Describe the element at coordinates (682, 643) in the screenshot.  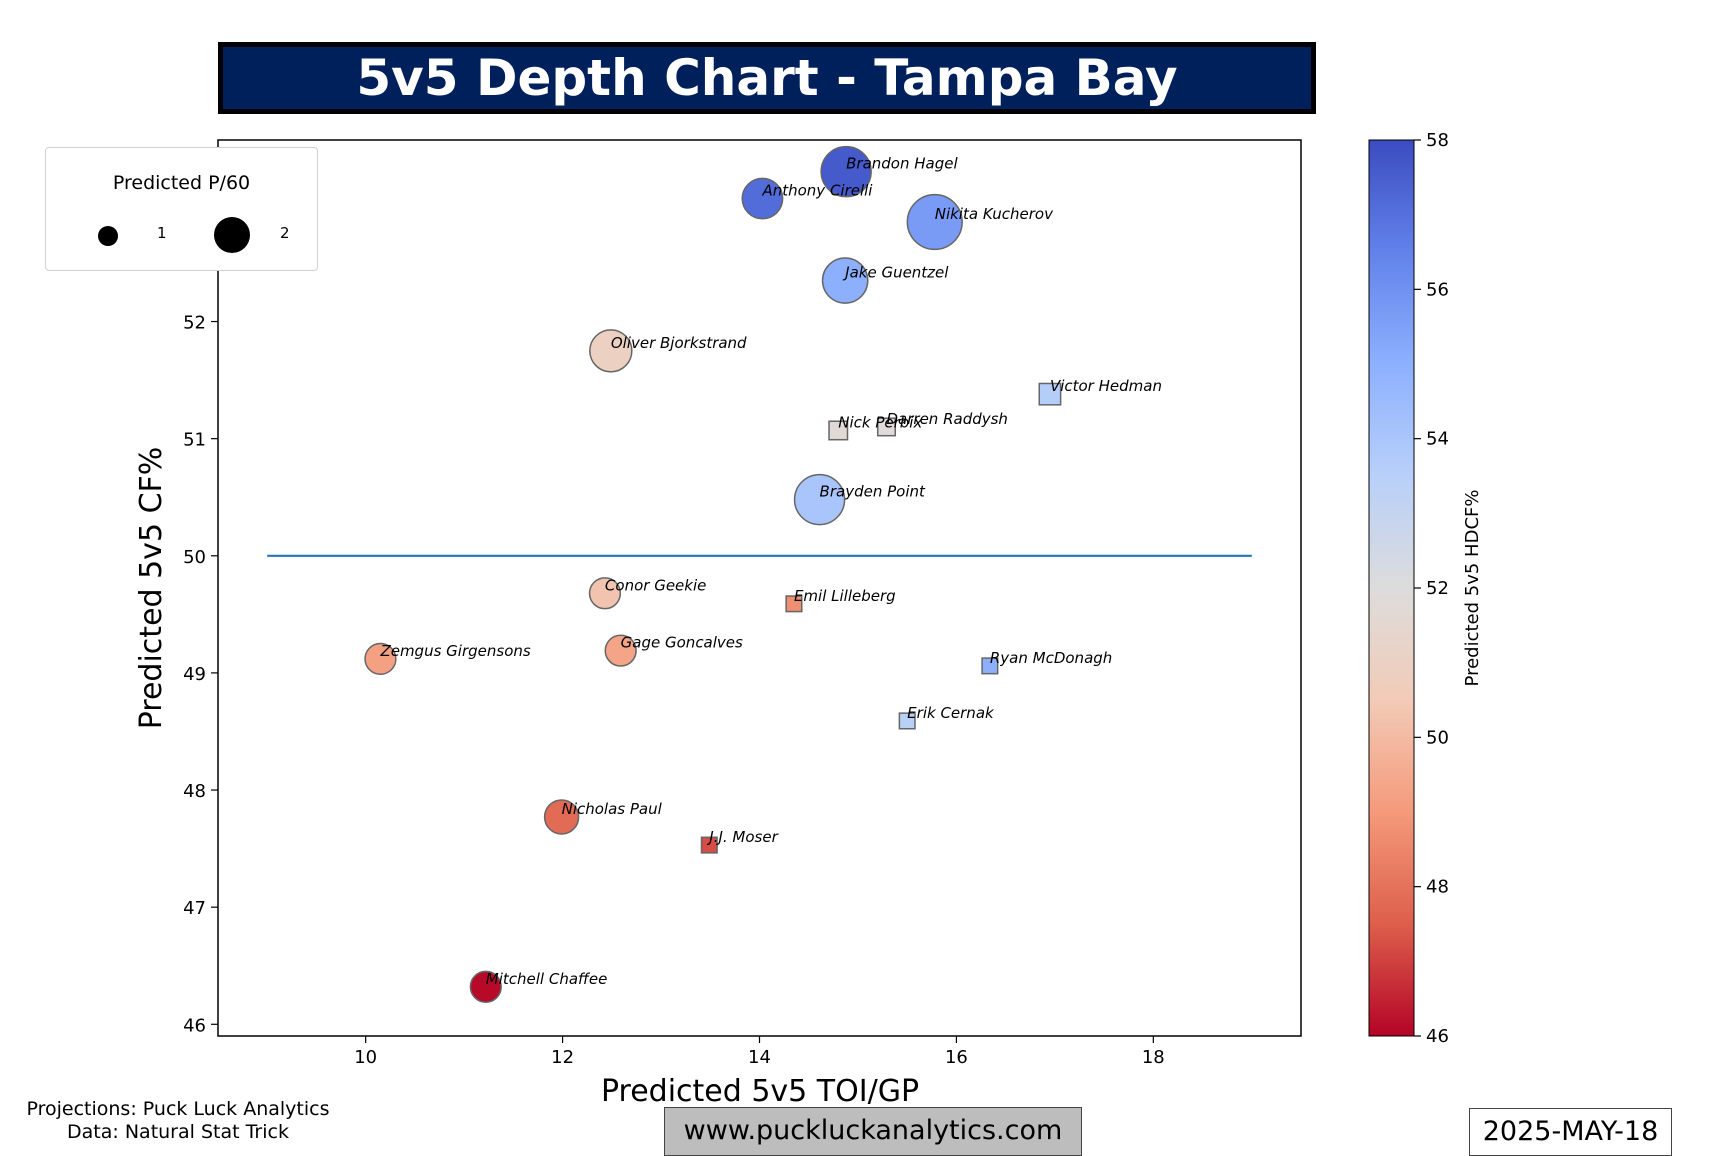
I see `player-label: Gage Goncalves` at that location.